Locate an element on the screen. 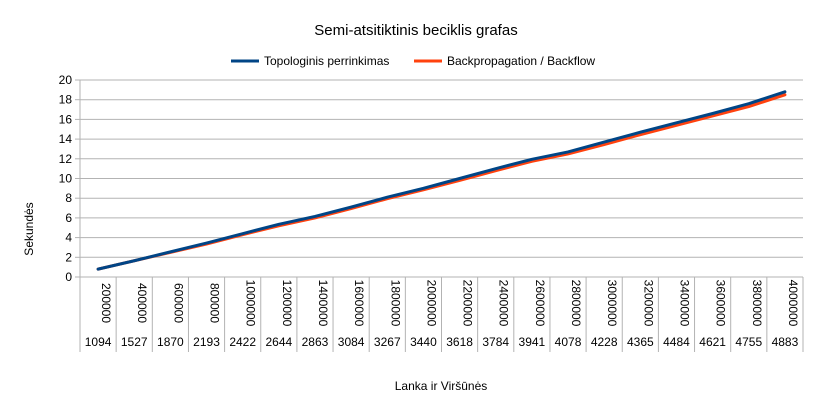  x-category-edges: 200000 is located at coordinates (106, 303).